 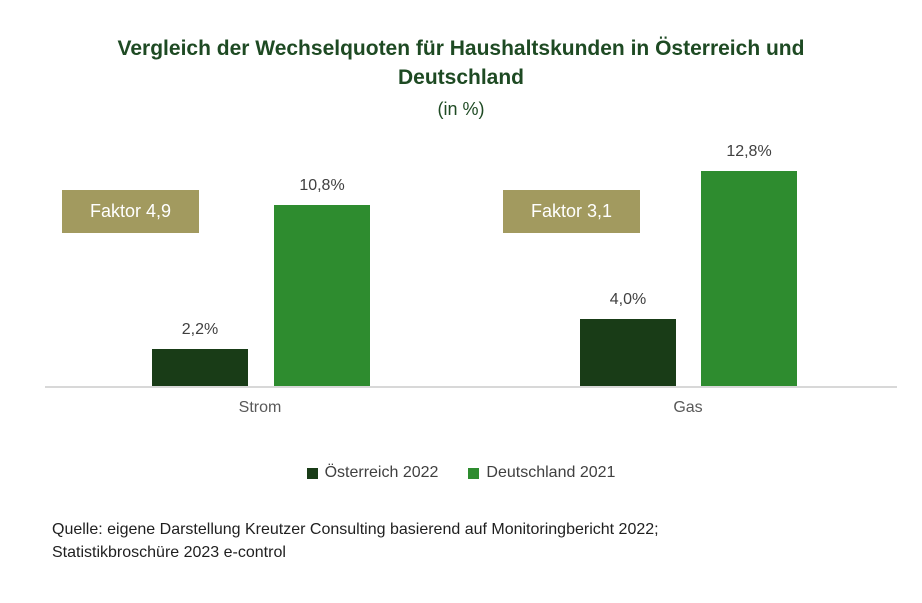 I want to click on source-line2: Statistikbroschüre 2023 e-control, so click(x=169, y=552).